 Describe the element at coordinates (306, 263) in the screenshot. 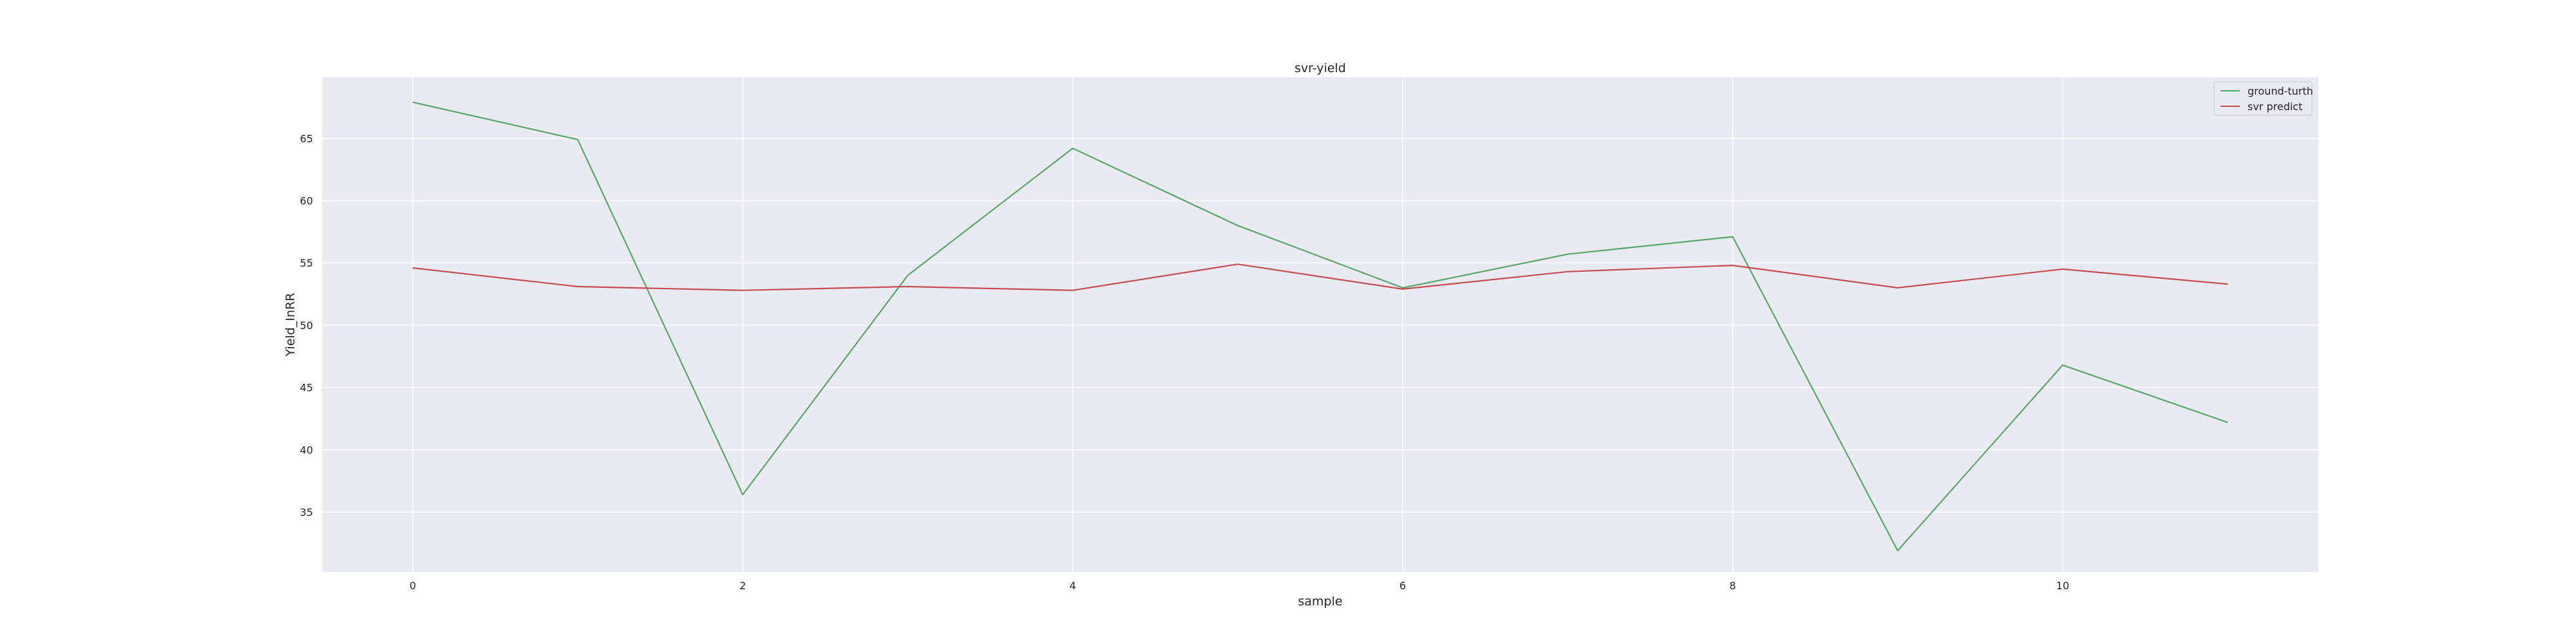

I see `y-tick-label: 55` at that location.